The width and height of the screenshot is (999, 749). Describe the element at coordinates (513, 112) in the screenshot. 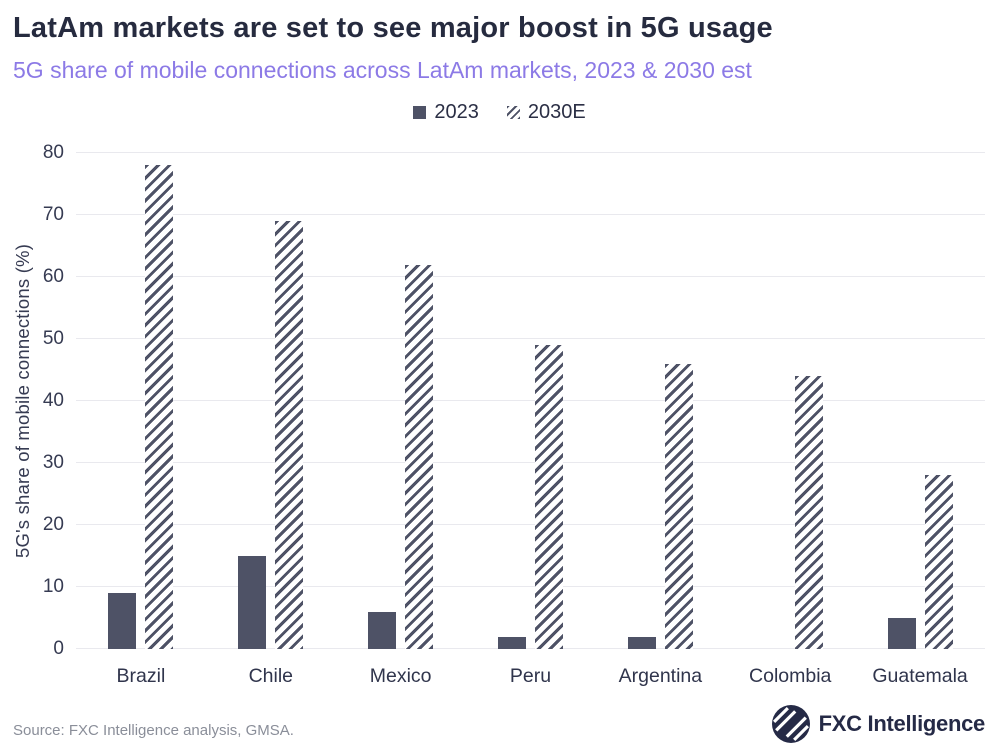

I see `legend-swatch-hatch` at that location.